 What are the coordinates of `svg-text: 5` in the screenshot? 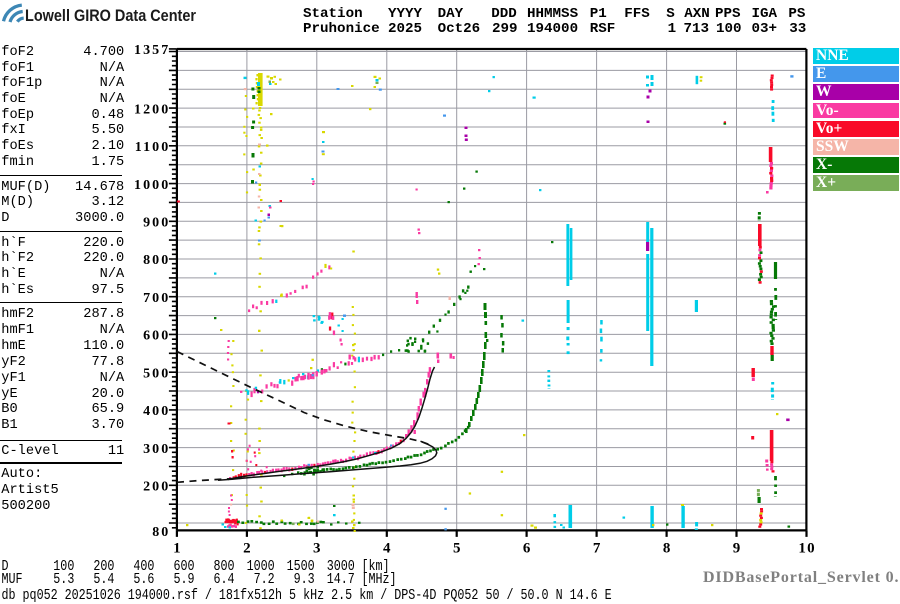 It's located at (457, 548).